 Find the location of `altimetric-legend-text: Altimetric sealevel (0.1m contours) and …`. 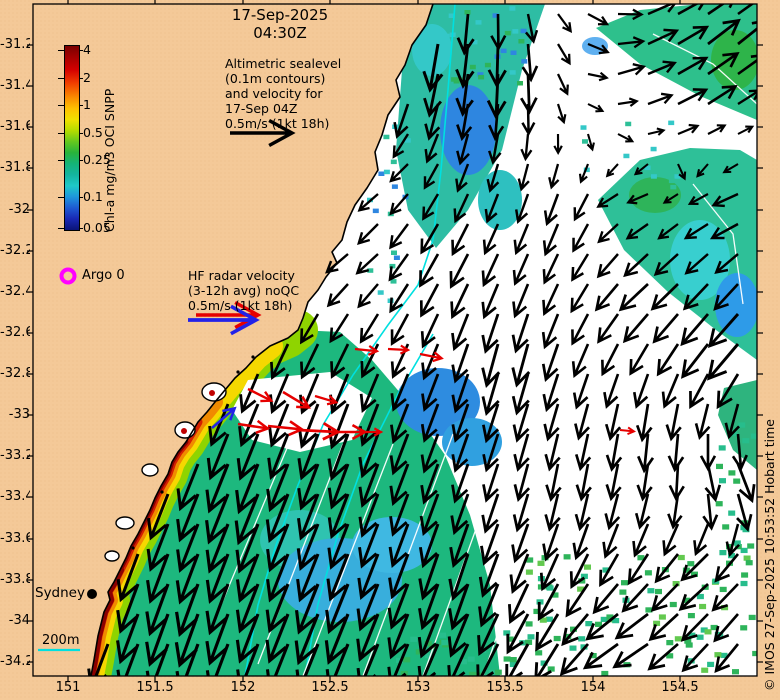

altimetric-legend-text: Altimetric sealevel (0.1m contours) and … is located at coordinates (283, 93).